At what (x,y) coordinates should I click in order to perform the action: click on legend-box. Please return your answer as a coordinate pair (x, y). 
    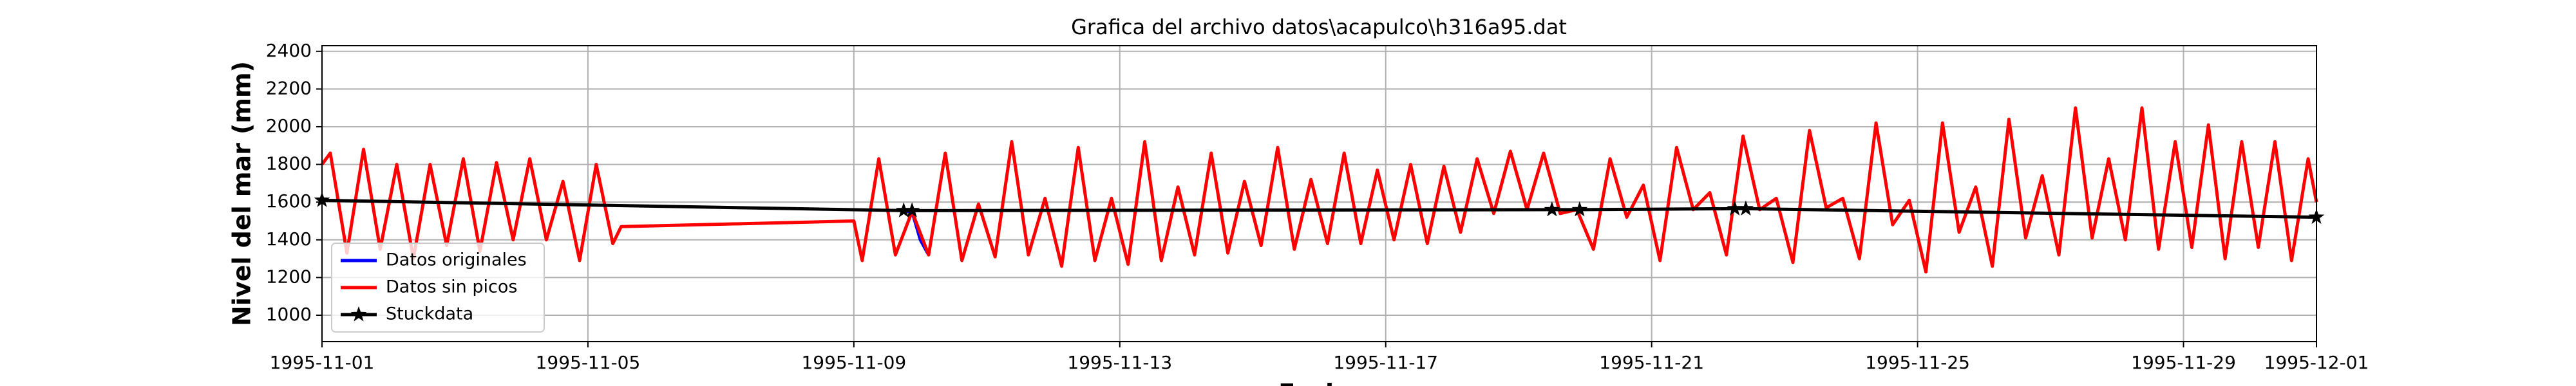
    Looking at the image, I should click on (438, 288).